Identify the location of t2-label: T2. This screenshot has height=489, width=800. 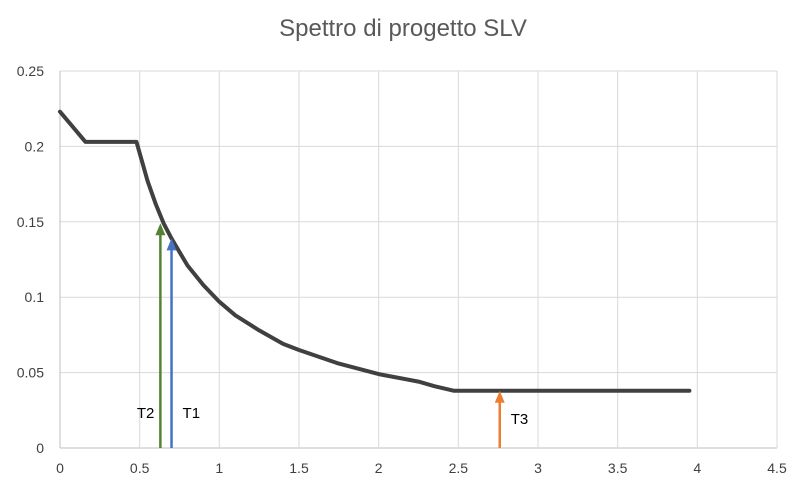
(146, 413).